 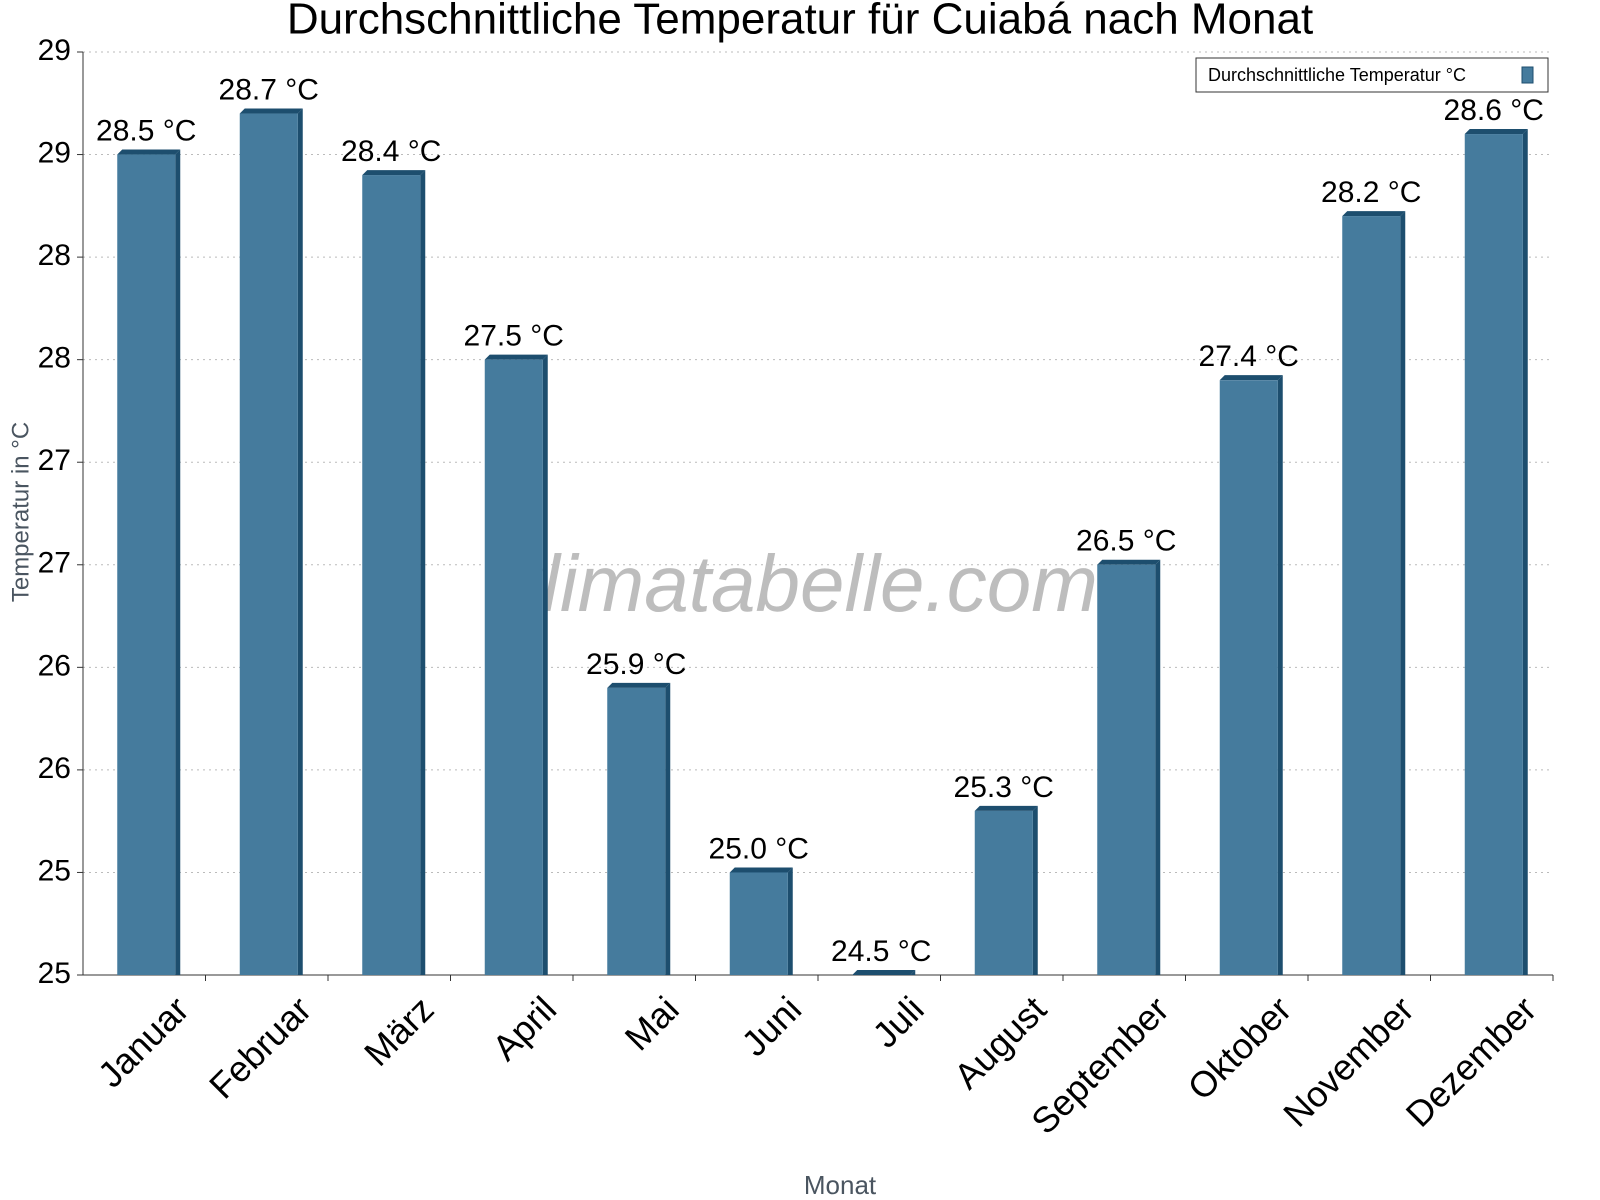 I want to click on x-tick-label: Mai, so click(x=652, y=1023).